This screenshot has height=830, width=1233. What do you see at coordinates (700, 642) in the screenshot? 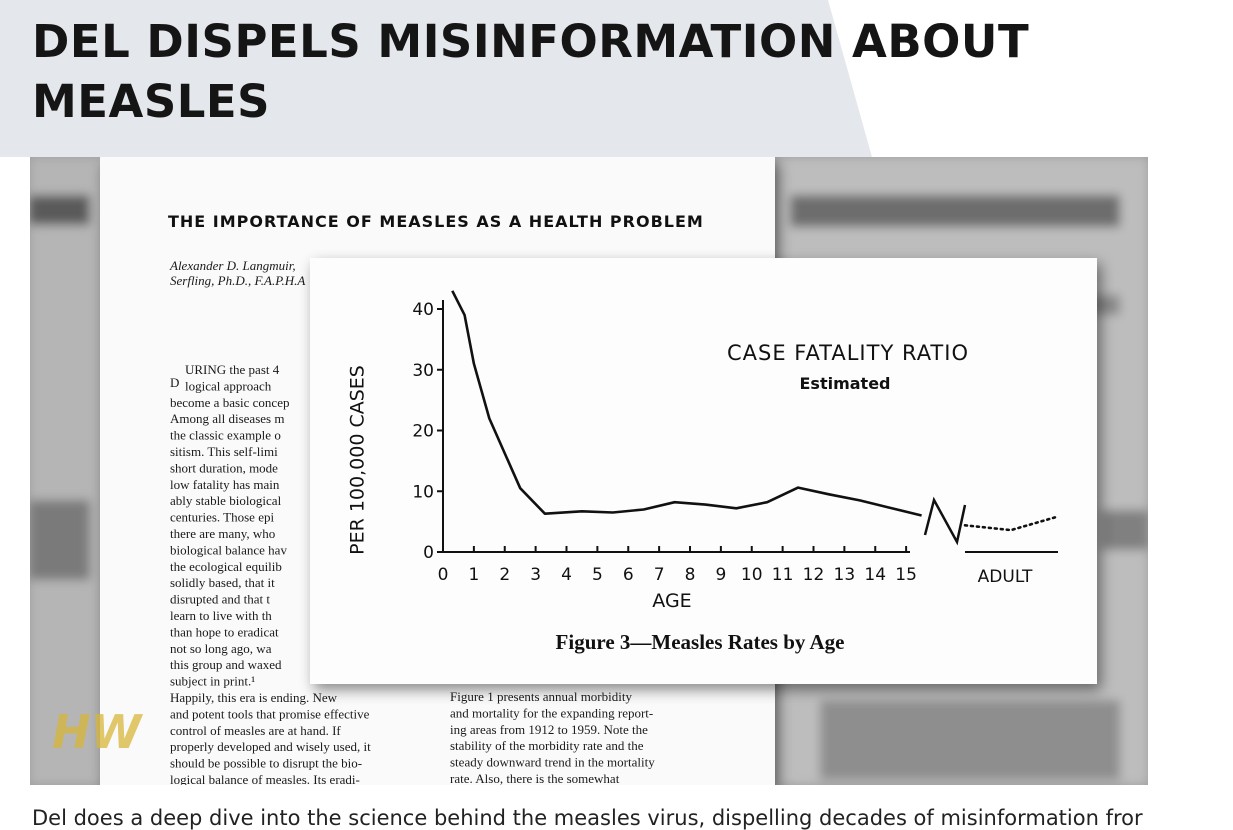
I see `figure-caption: Figure 3—Measles Rates by Age` at bounding box center [700, 642].